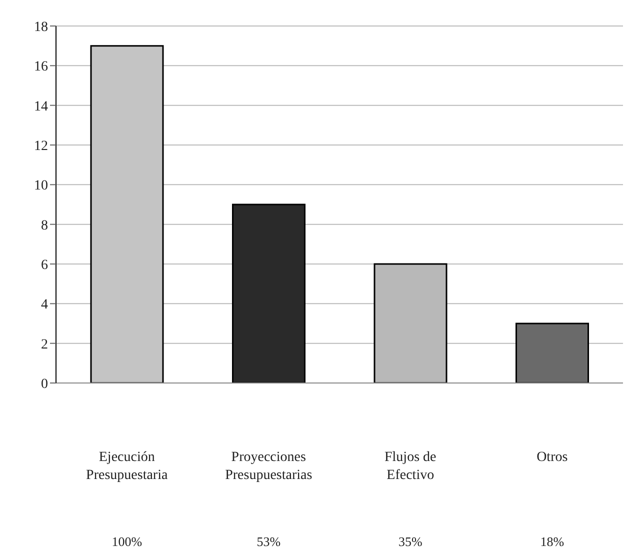 This screenshot has width=643, height=553. I want to click on y-tick-label: 4, so click(44, 305).